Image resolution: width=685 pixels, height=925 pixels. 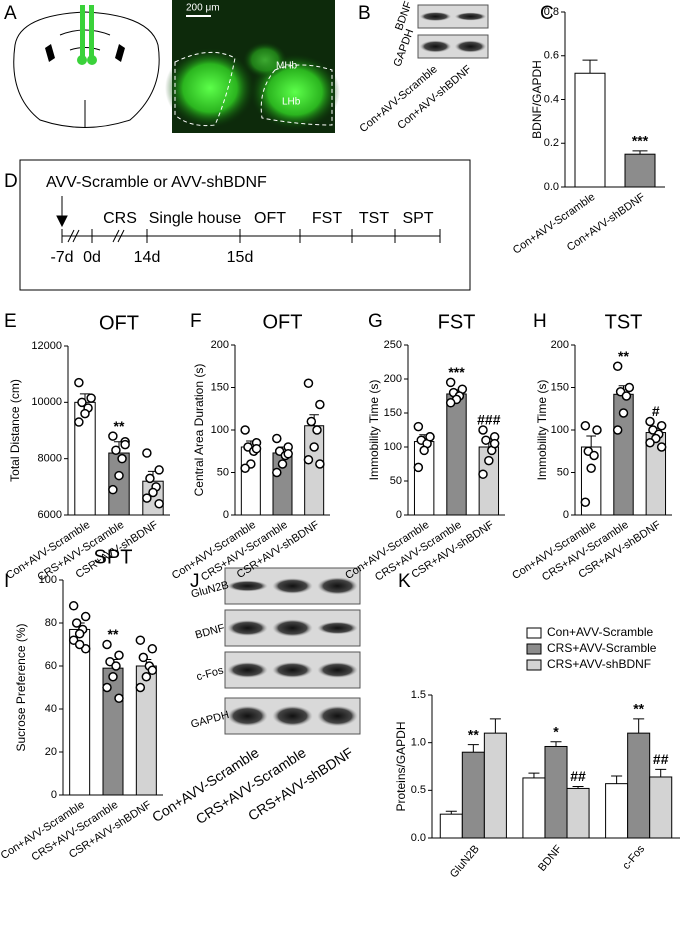 I want to click on significance: ##, so click(x=578, y=776).